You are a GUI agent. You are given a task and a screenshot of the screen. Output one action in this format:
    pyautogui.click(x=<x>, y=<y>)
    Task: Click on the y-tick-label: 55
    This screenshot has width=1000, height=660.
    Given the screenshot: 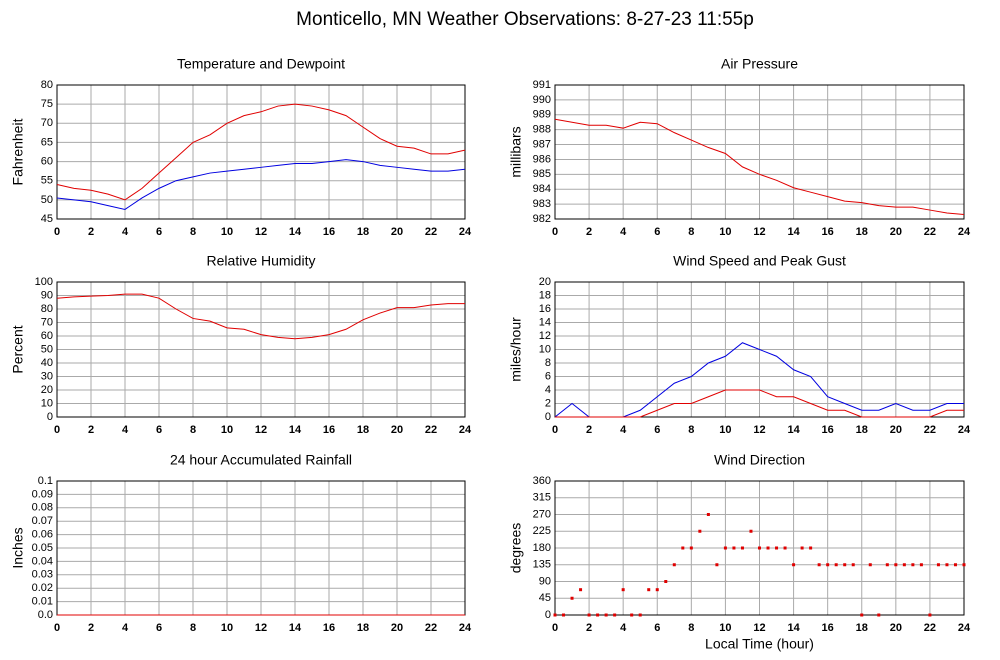 What is the action you would take?
    pyautogui.click(x=47, y=181)
    